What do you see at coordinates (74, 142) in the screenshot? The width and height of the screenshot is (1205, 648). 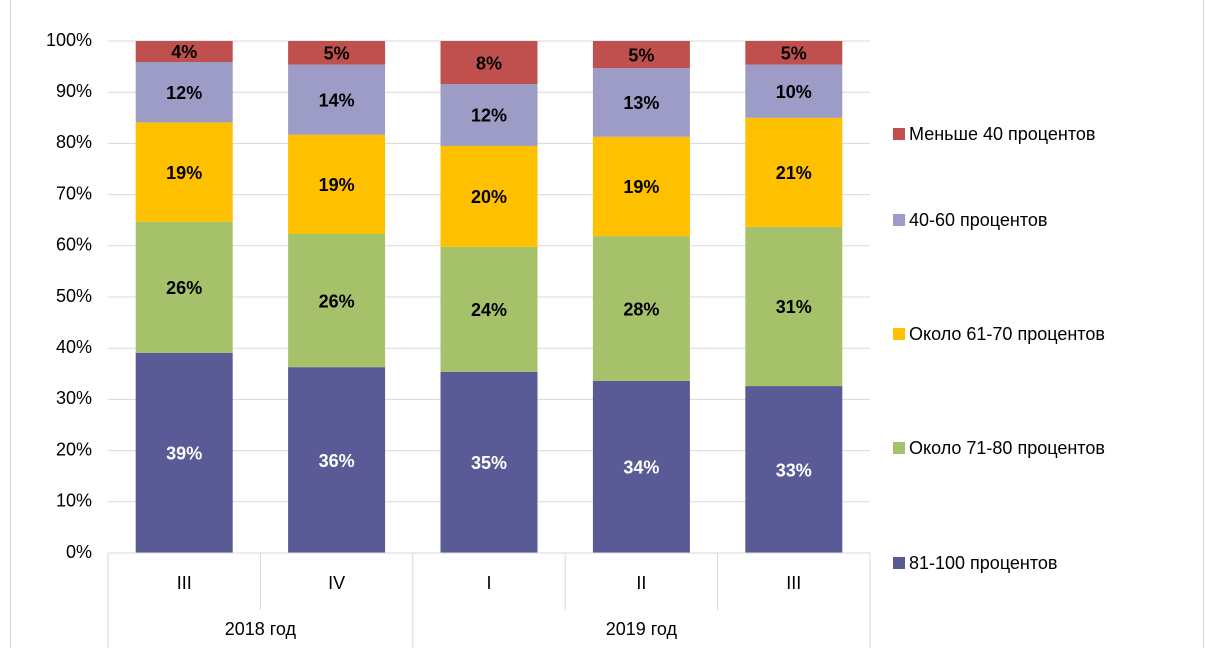 I see `y-tick-label: 80%` at bounding box center [74, 142].